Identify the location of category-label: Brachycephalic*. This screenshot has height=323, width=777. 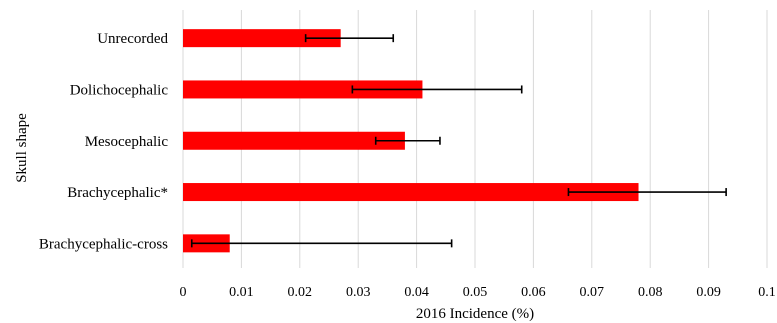
(117, 193).